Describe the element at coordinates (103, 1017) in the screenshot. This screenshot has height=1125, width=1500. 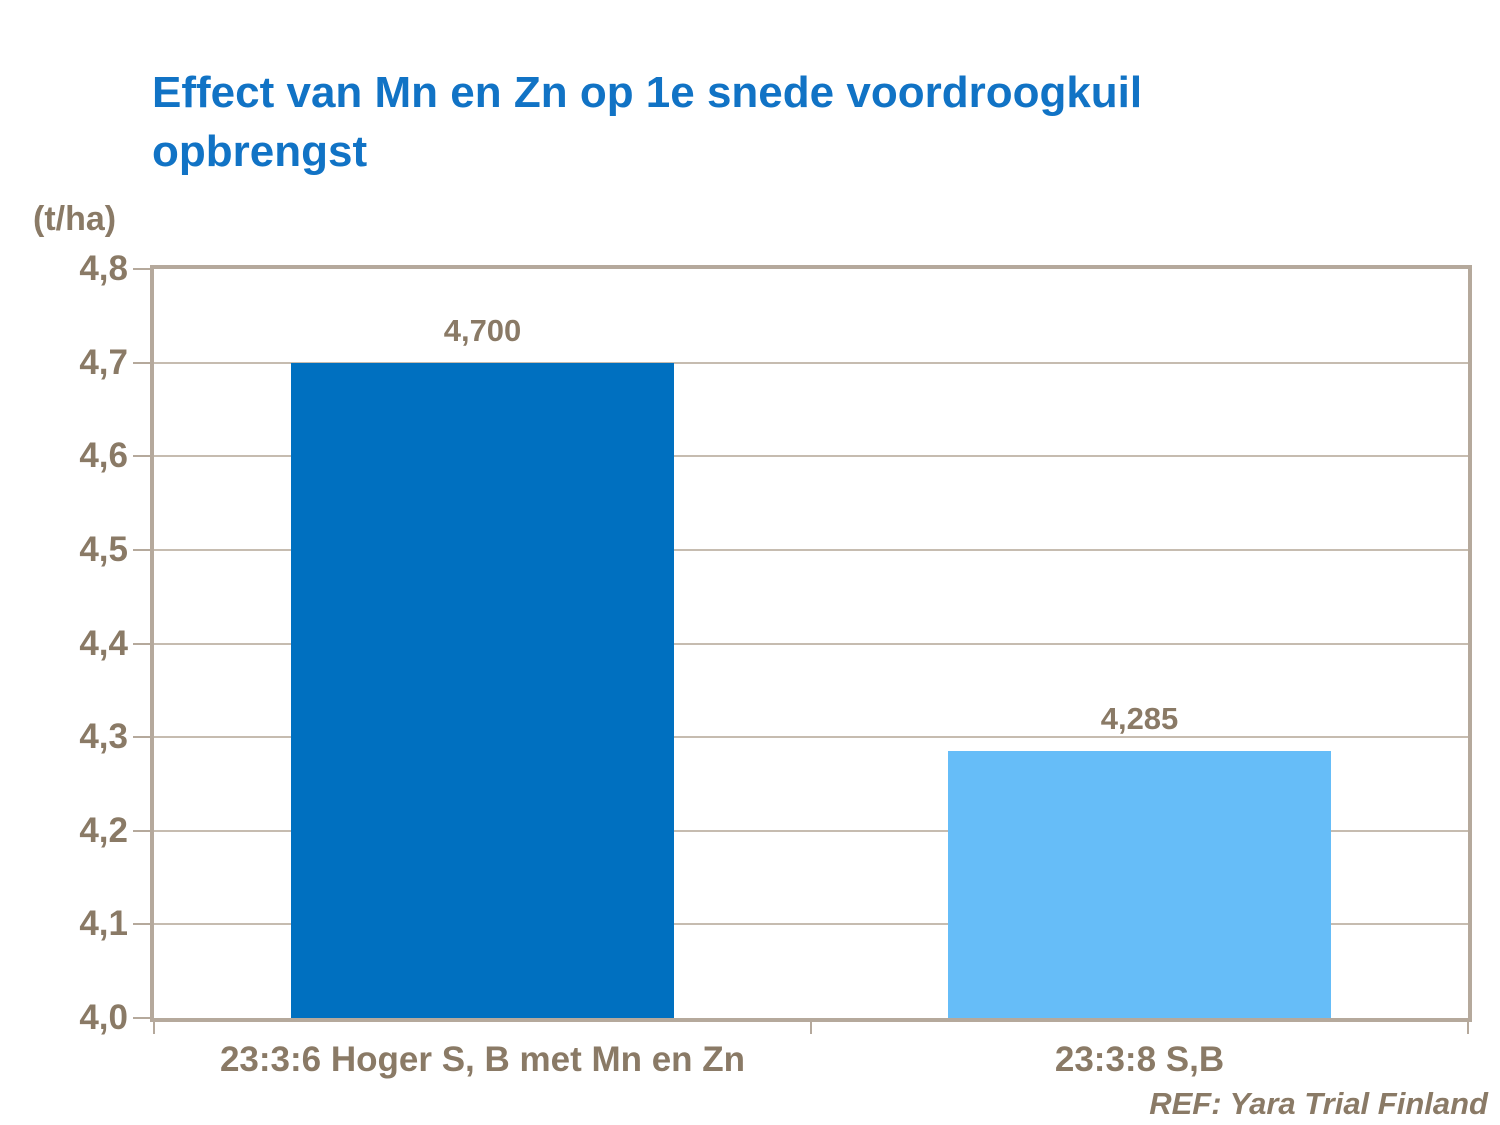
I see `y-axis-tick-label: 4,0` at that location.